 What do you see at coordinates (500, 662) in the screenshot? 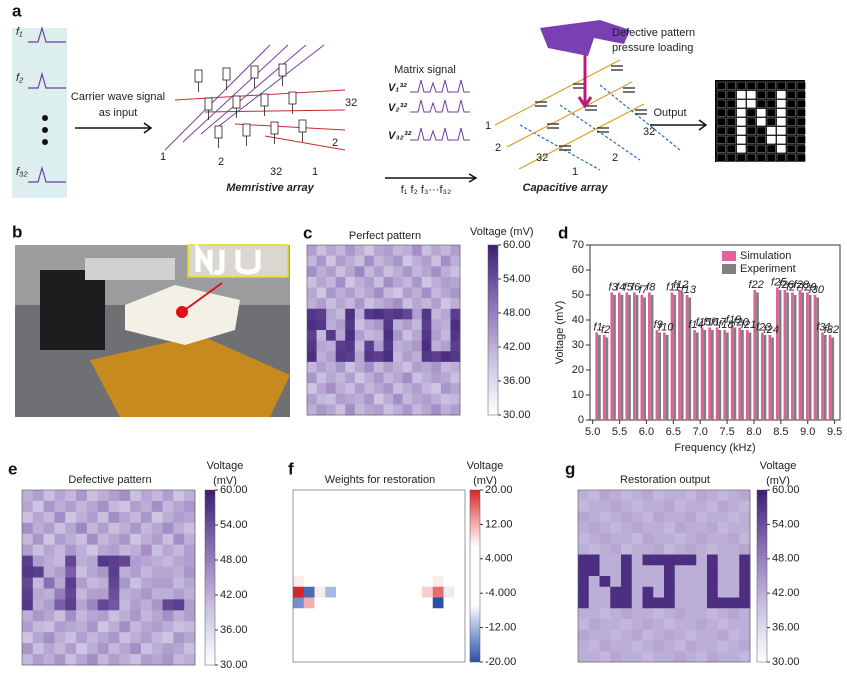
I see `colorbar-tick-label: -20.00` at bounding box center [500, 662].